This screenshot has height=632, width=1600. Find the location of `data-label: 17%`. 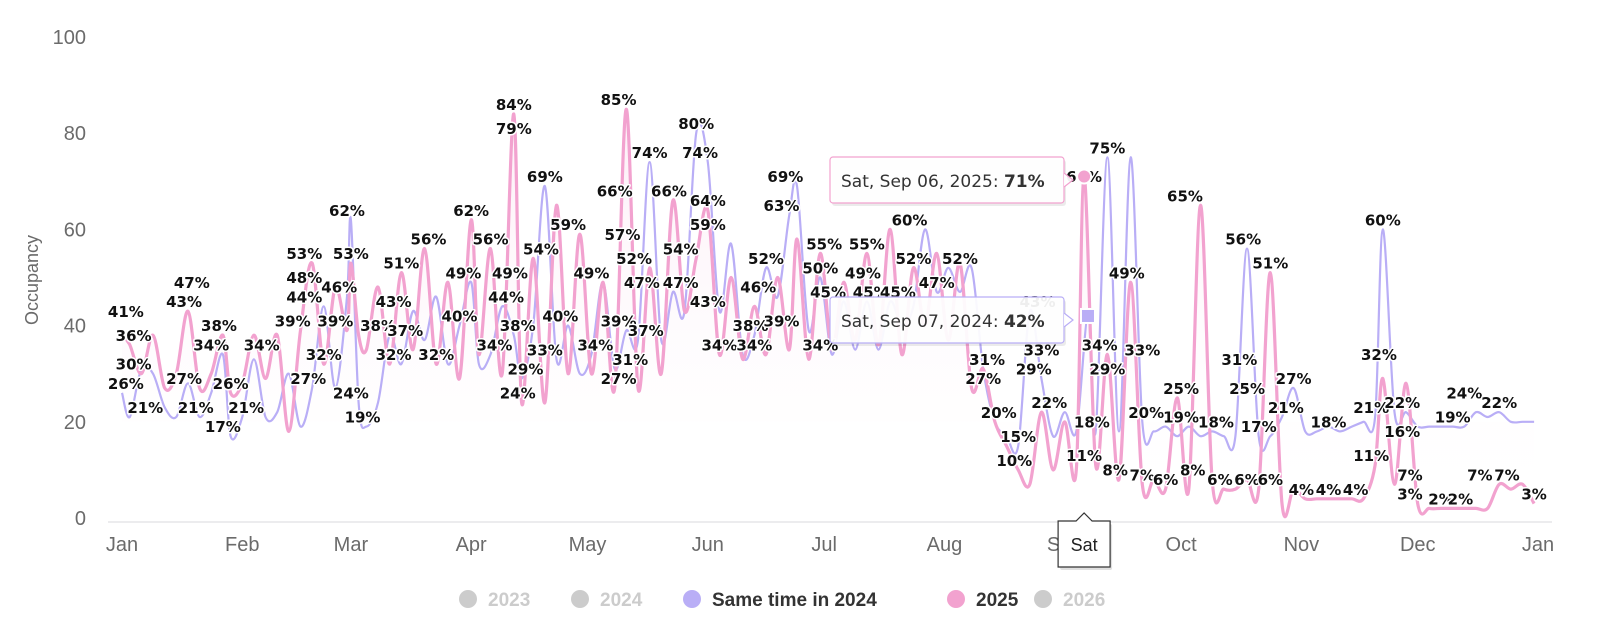

data-label: 17% is located at coordinates (223, 427).